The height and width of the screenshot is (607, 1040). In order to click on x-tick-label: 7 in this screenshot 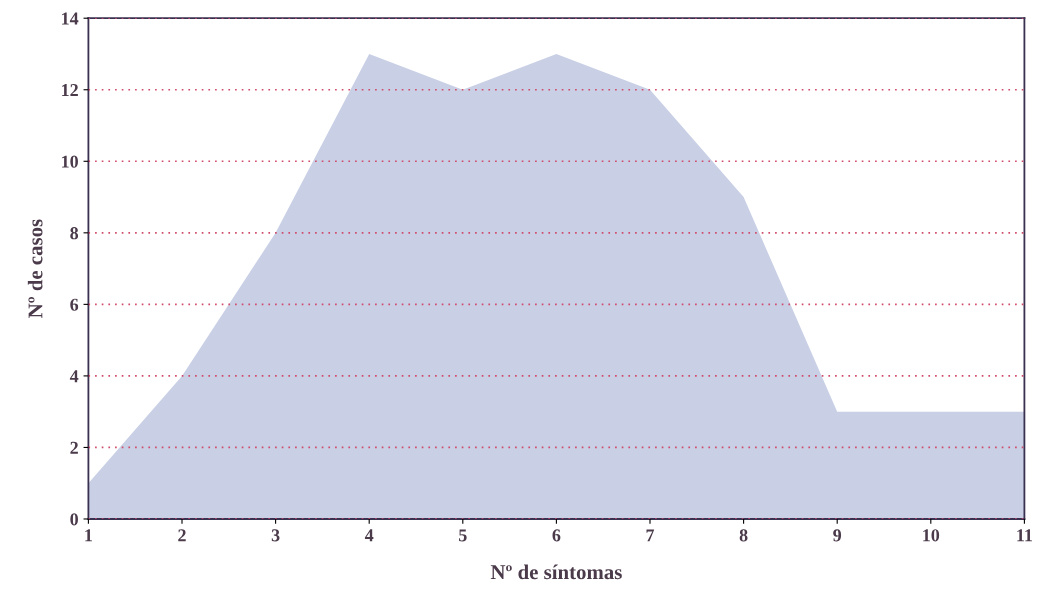, I will do `click(650, 535)`.